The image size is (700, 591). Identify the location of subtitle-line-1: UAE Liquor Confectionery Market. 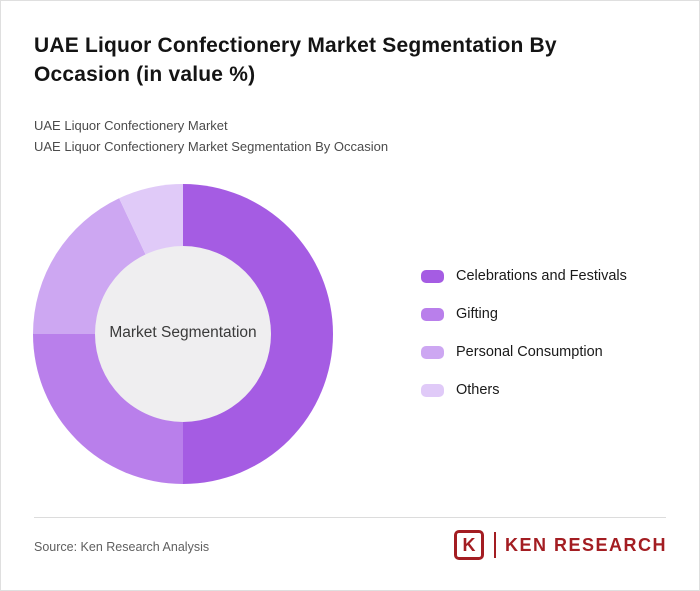
(131, 125).